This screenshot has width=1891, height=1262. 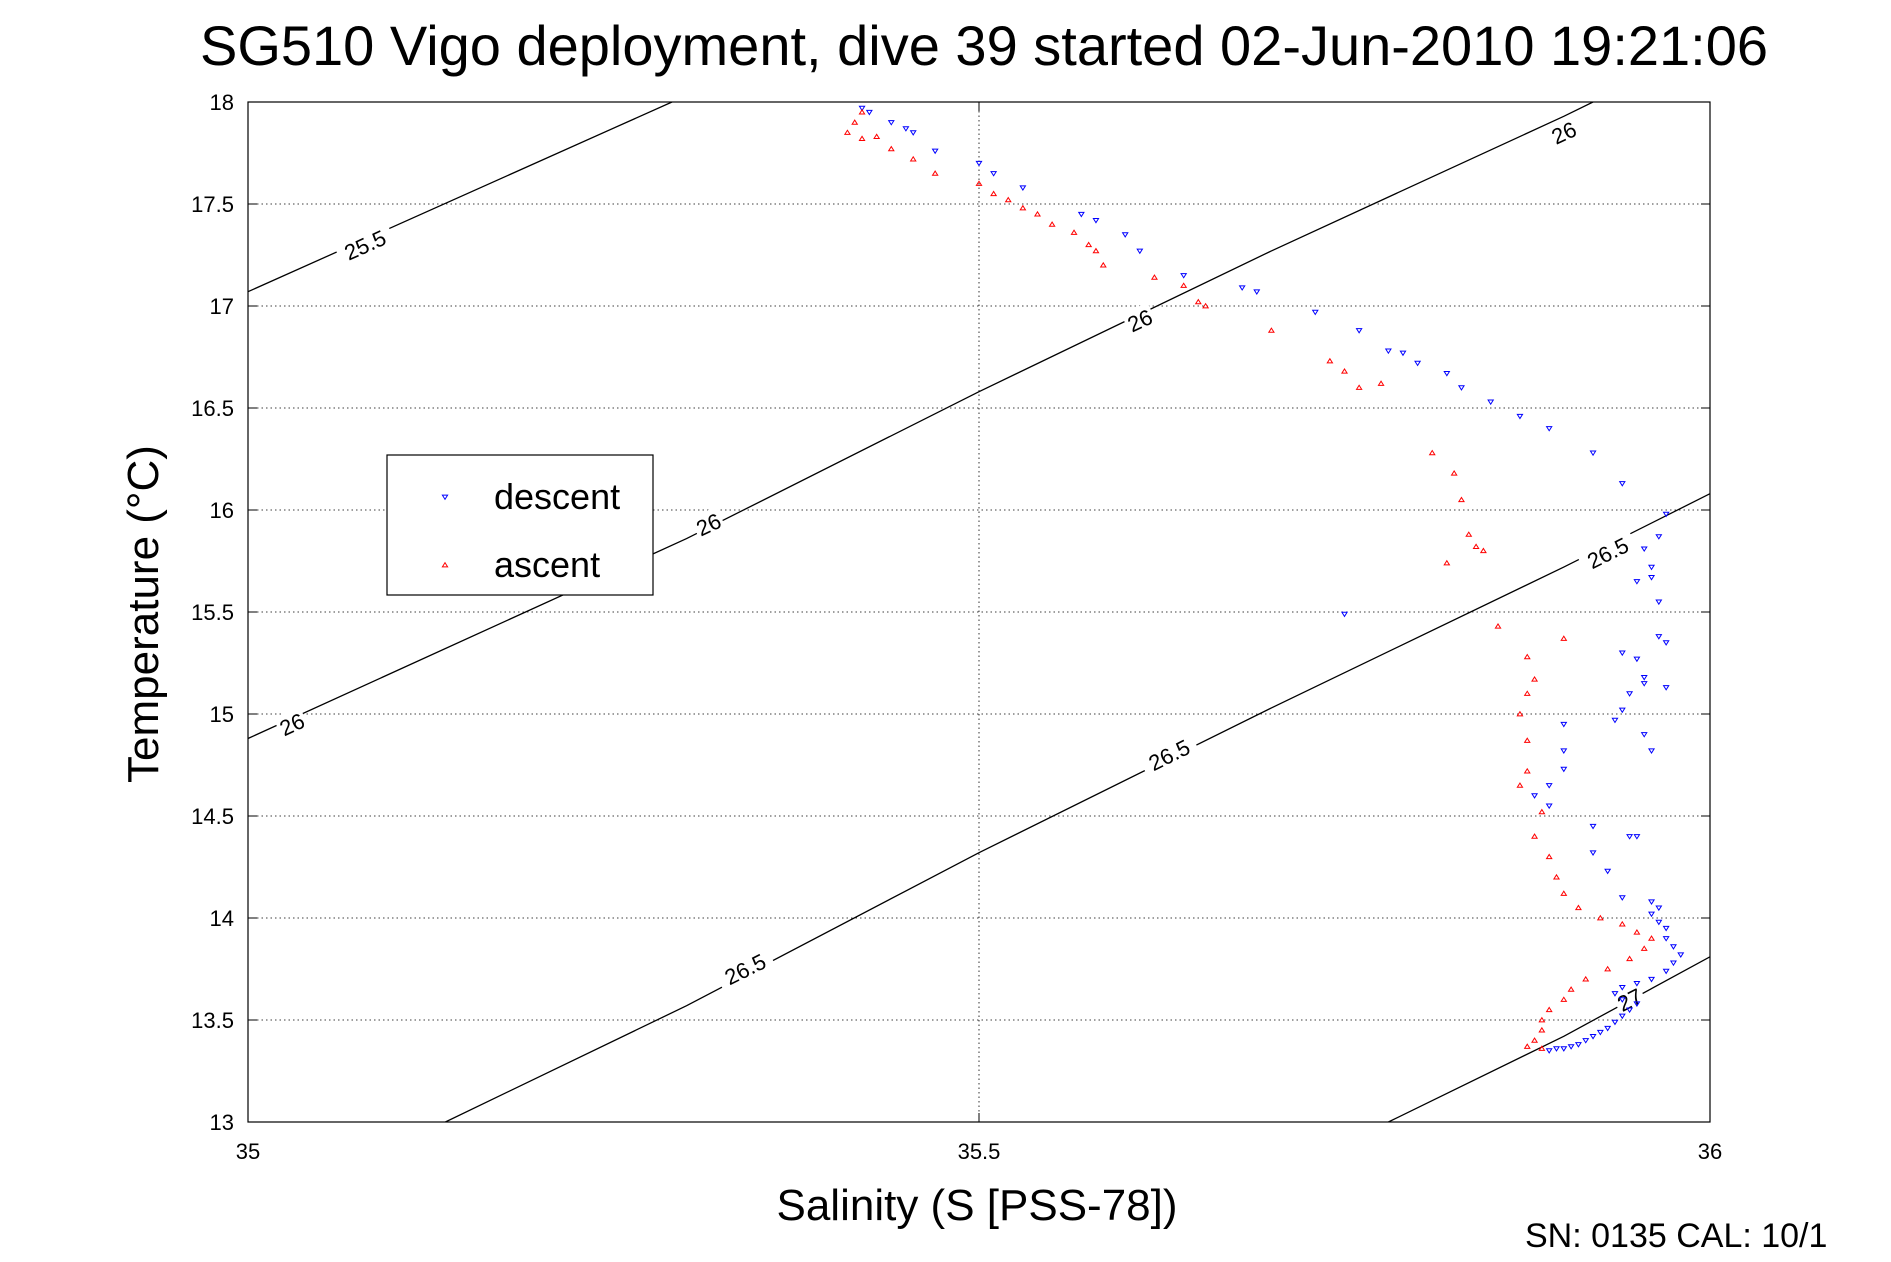 I want to click on isopycnal-line, so click(x=1549, y=1039).